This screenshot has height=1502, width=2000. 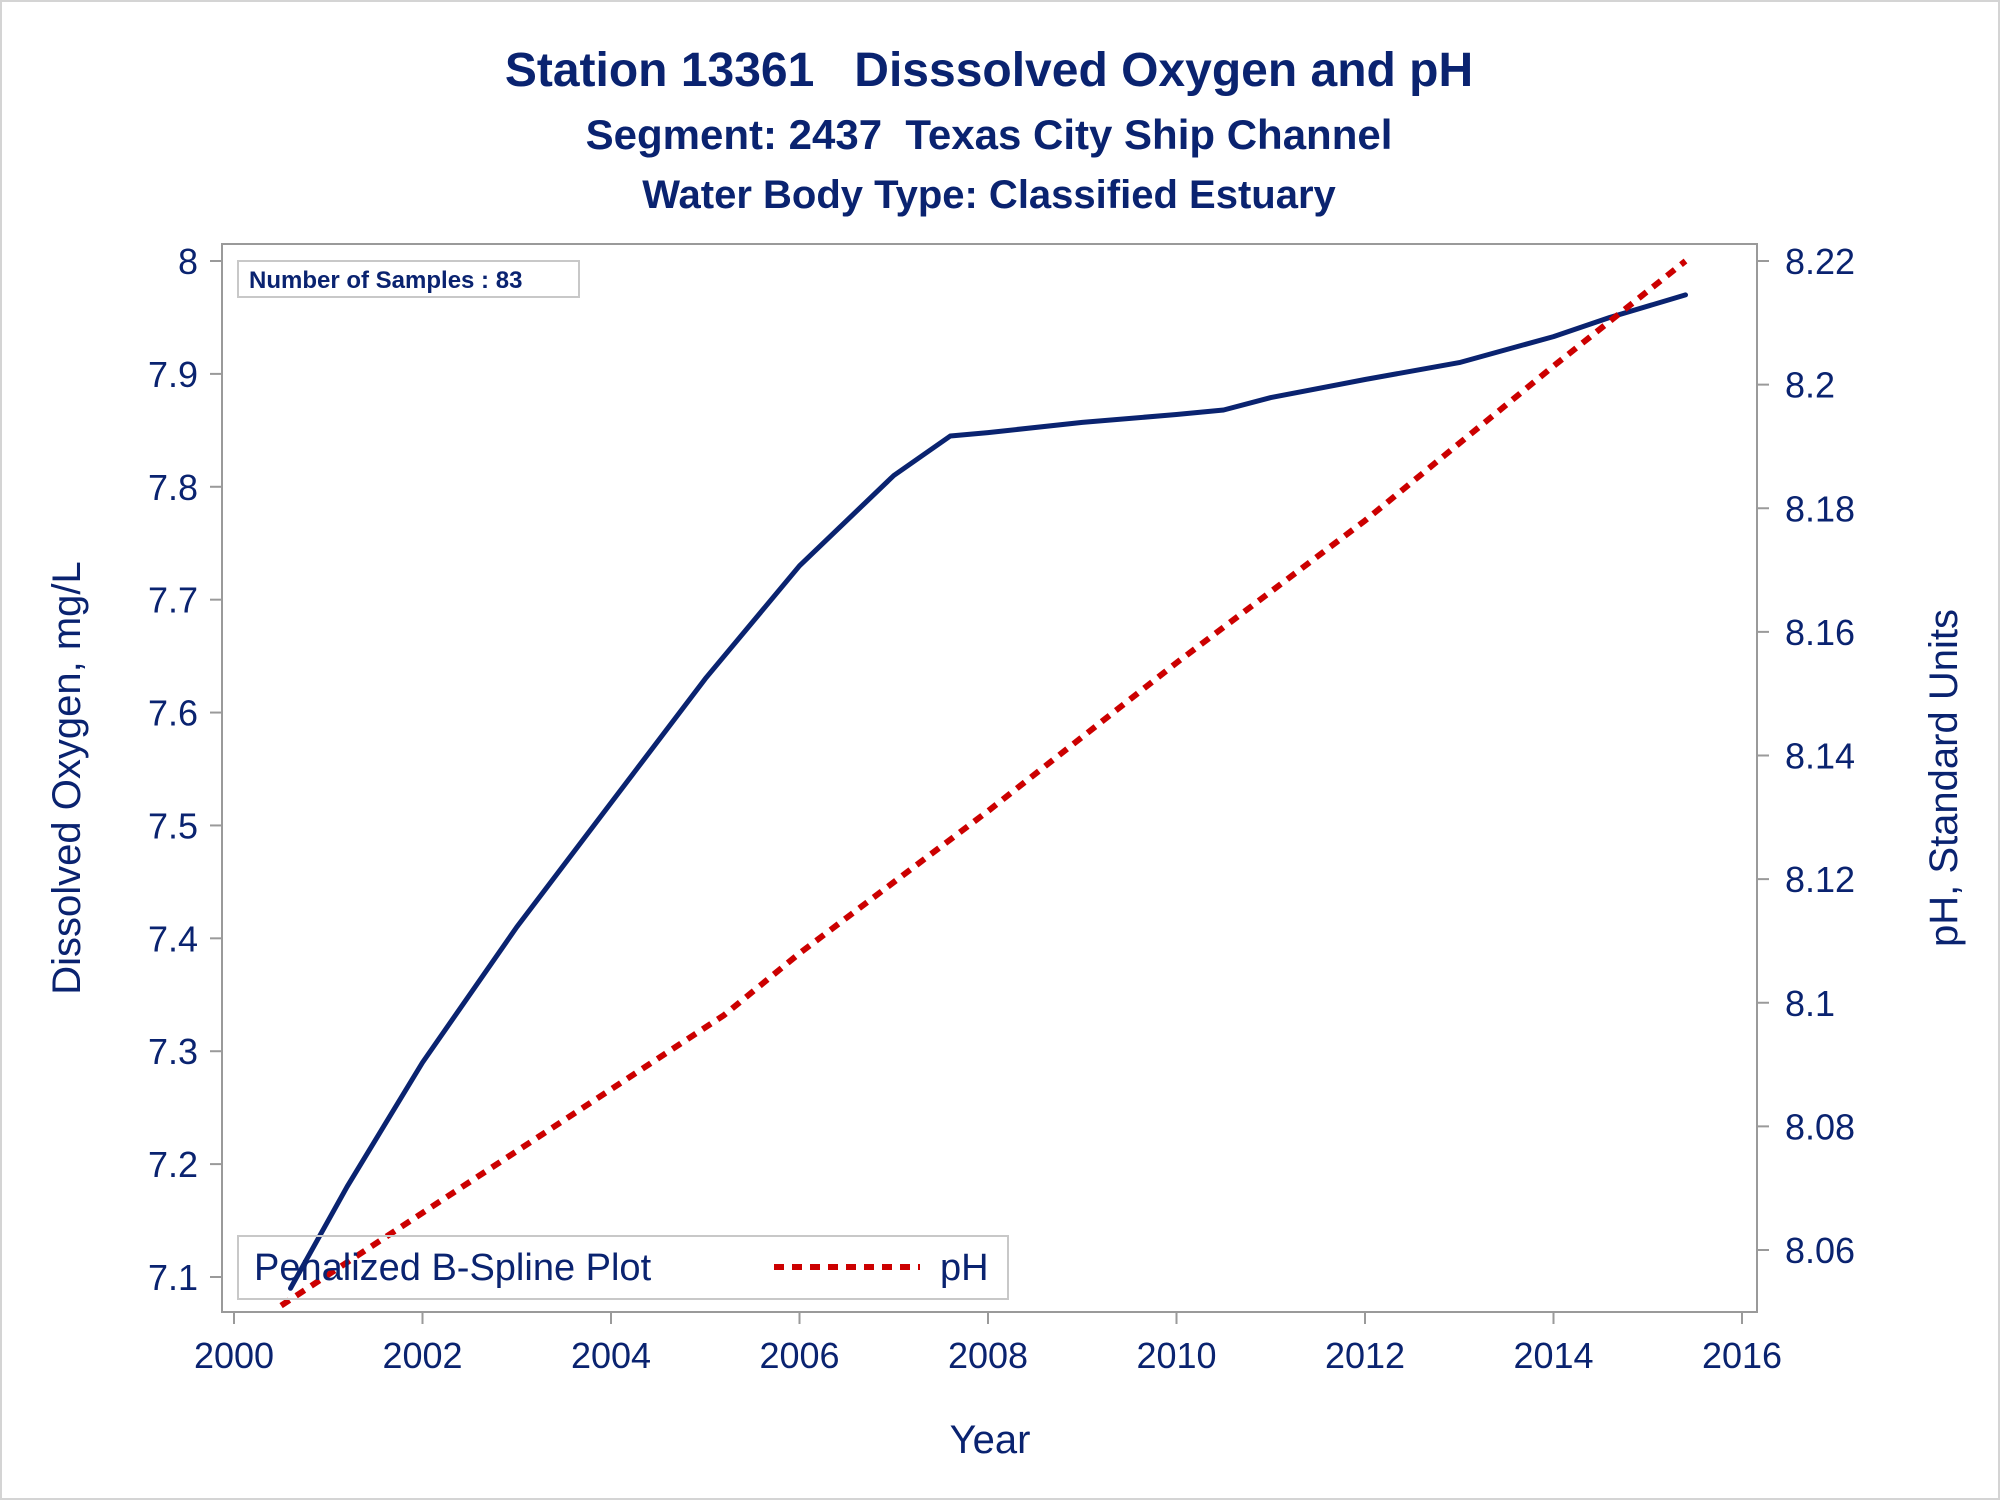 I want to click on right-y-tick-label: 8.22, so click(x=1820, y=261).